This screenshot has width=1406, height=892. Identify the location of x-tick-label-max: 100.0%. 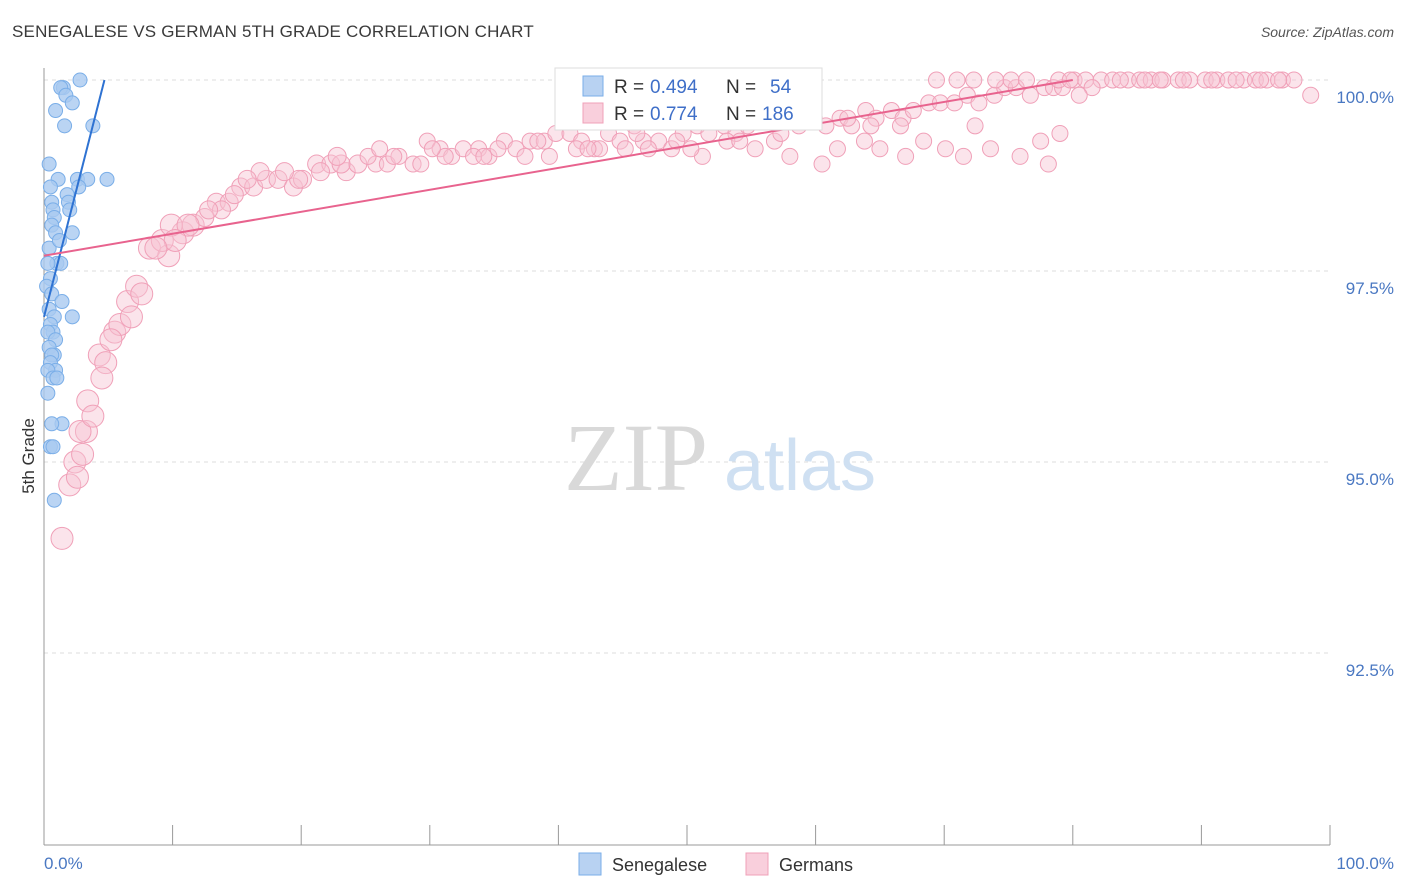
(1365, 863).